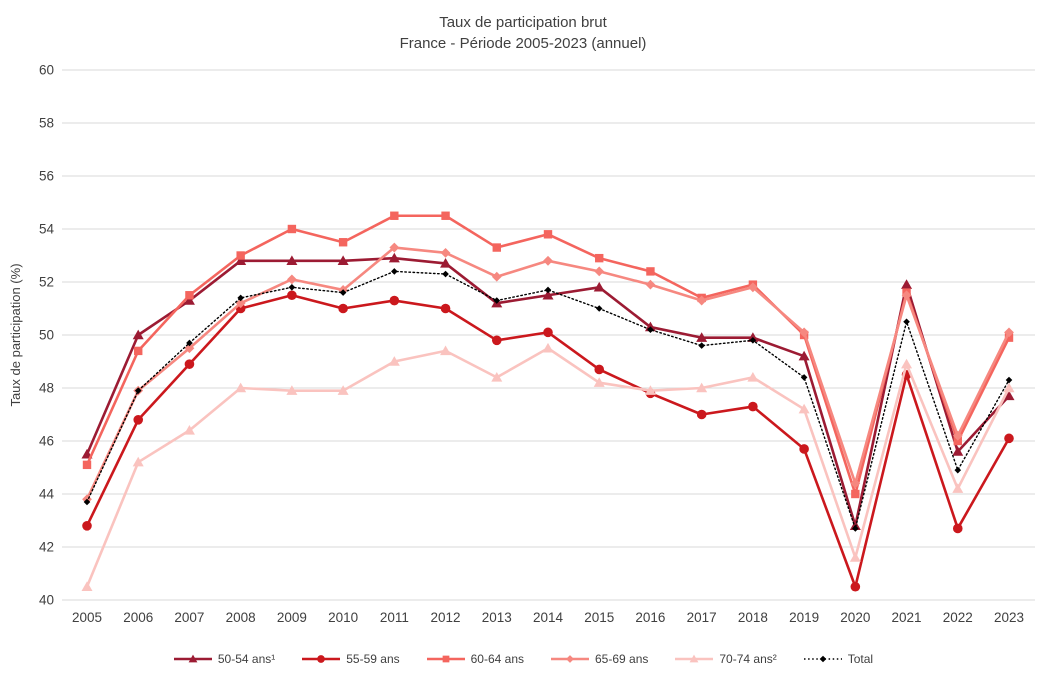 The width and height of the screenshot is (1046, 683). I want to click on y-tick-label: 42, so click(46, 547).